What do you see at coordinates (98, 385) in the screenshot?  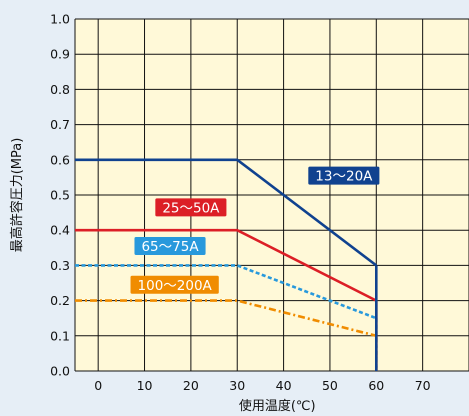 I see `x-tick-label: 0` at bounding box center [98, 385].